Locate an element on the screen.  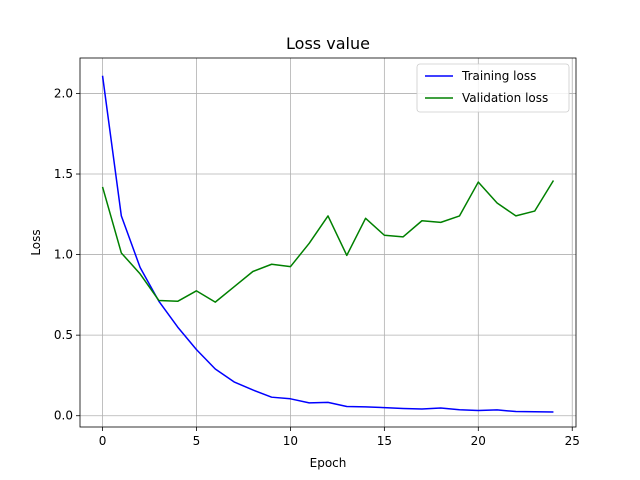
legend-label: Training loss is located at coordinates (498, 76).